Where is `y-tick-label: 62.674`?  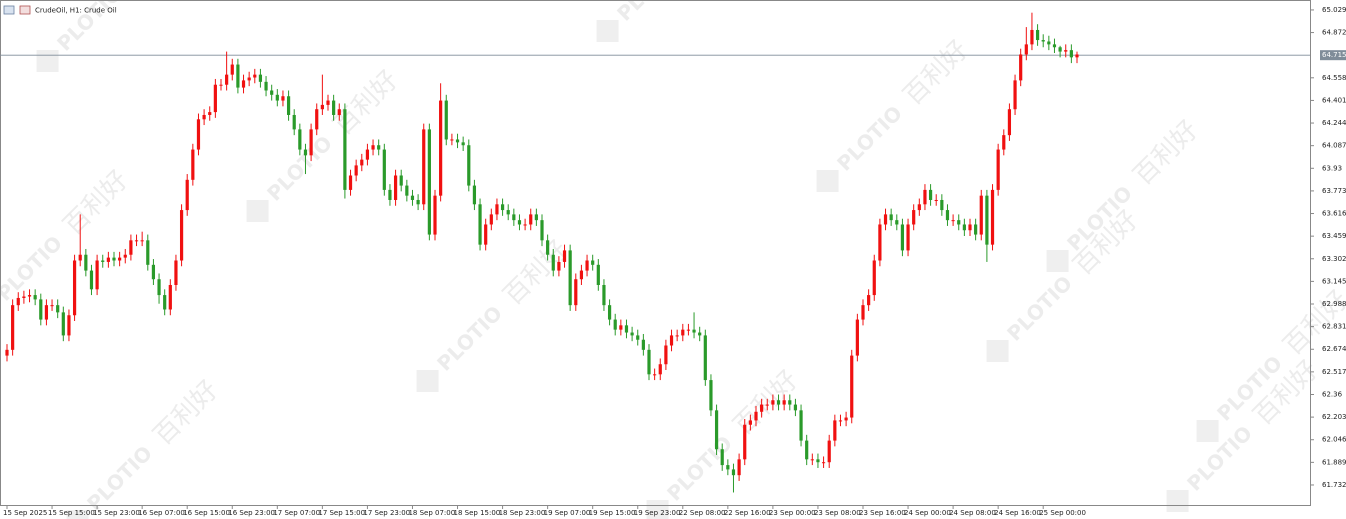 y-tick-label: 62.674 is located at coordinates (1334, 349).